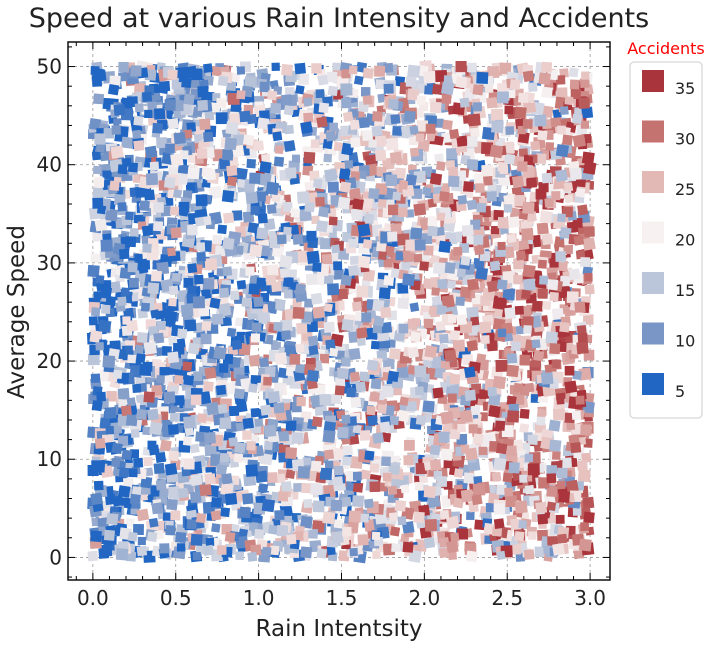 Image resolution: width=712 pixels, height=645 pixels. Describe the element at coordinates (666, 229) in the screenshot. I see `legend: Accidents 35 30 25 20 15 10 5` at that location.